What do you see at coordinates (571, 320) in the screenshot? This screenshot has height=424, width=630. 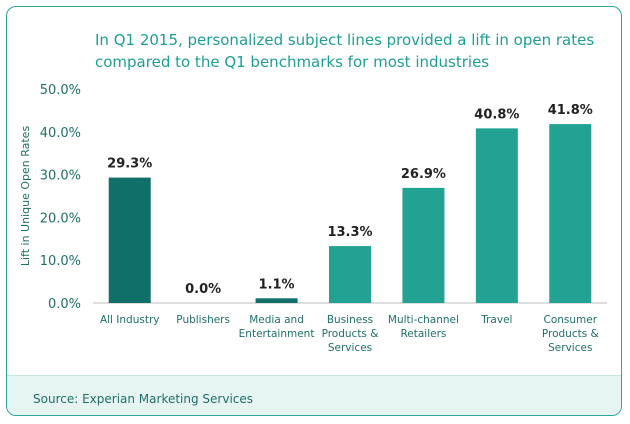 I see `x-tick-label-line: Consumer` at bounding box center [571, 320].